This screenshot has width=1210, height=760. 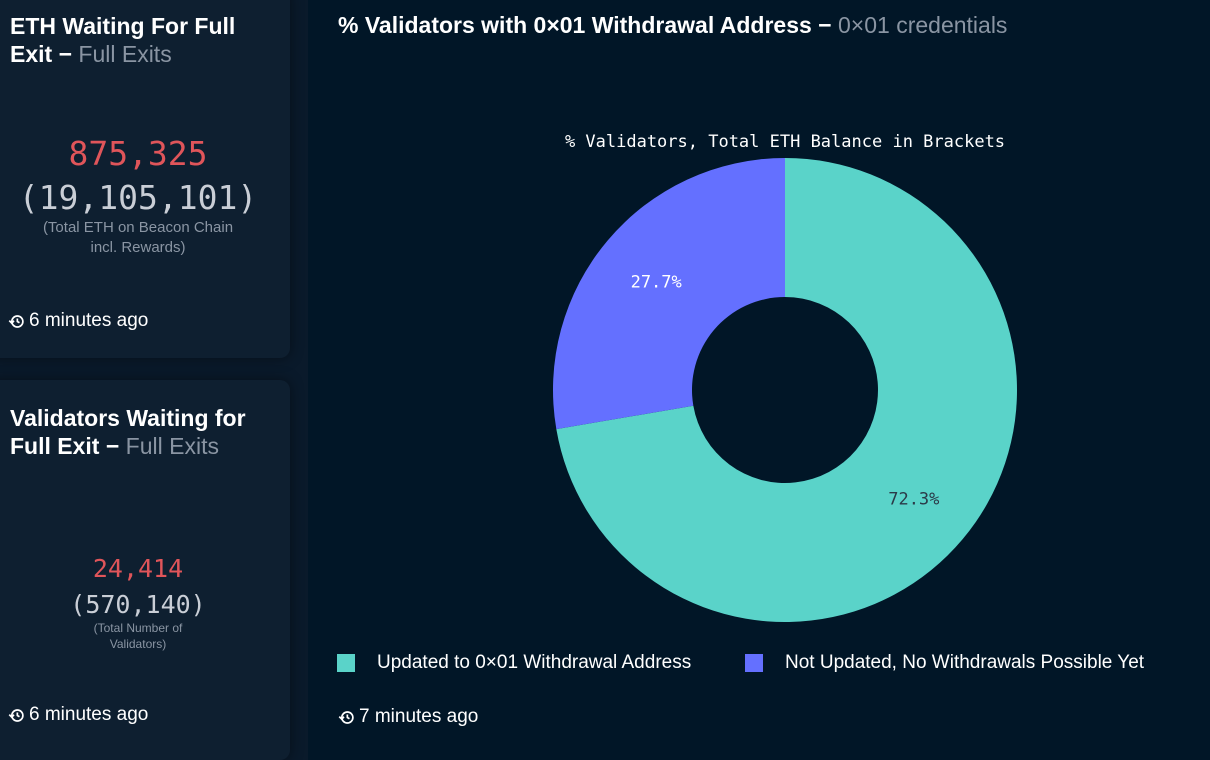 What do you see at coordinates (89, 714) in the screenshot?
I see `validators-updated-text: 6 minutes ago` at bounding box center [89, 714].